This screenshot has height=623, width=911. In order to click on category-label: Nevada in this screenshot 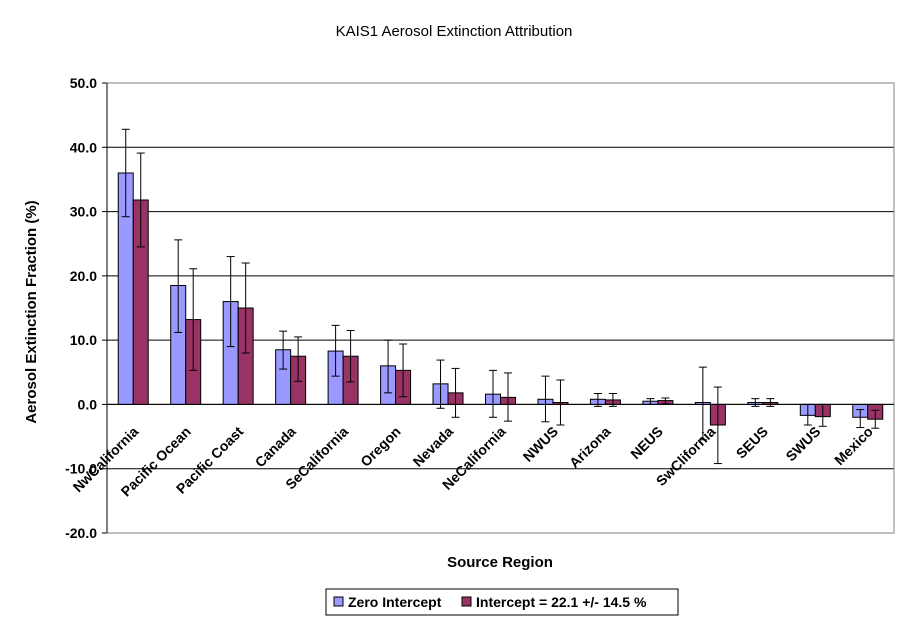, I will do `click(433, 446)`.